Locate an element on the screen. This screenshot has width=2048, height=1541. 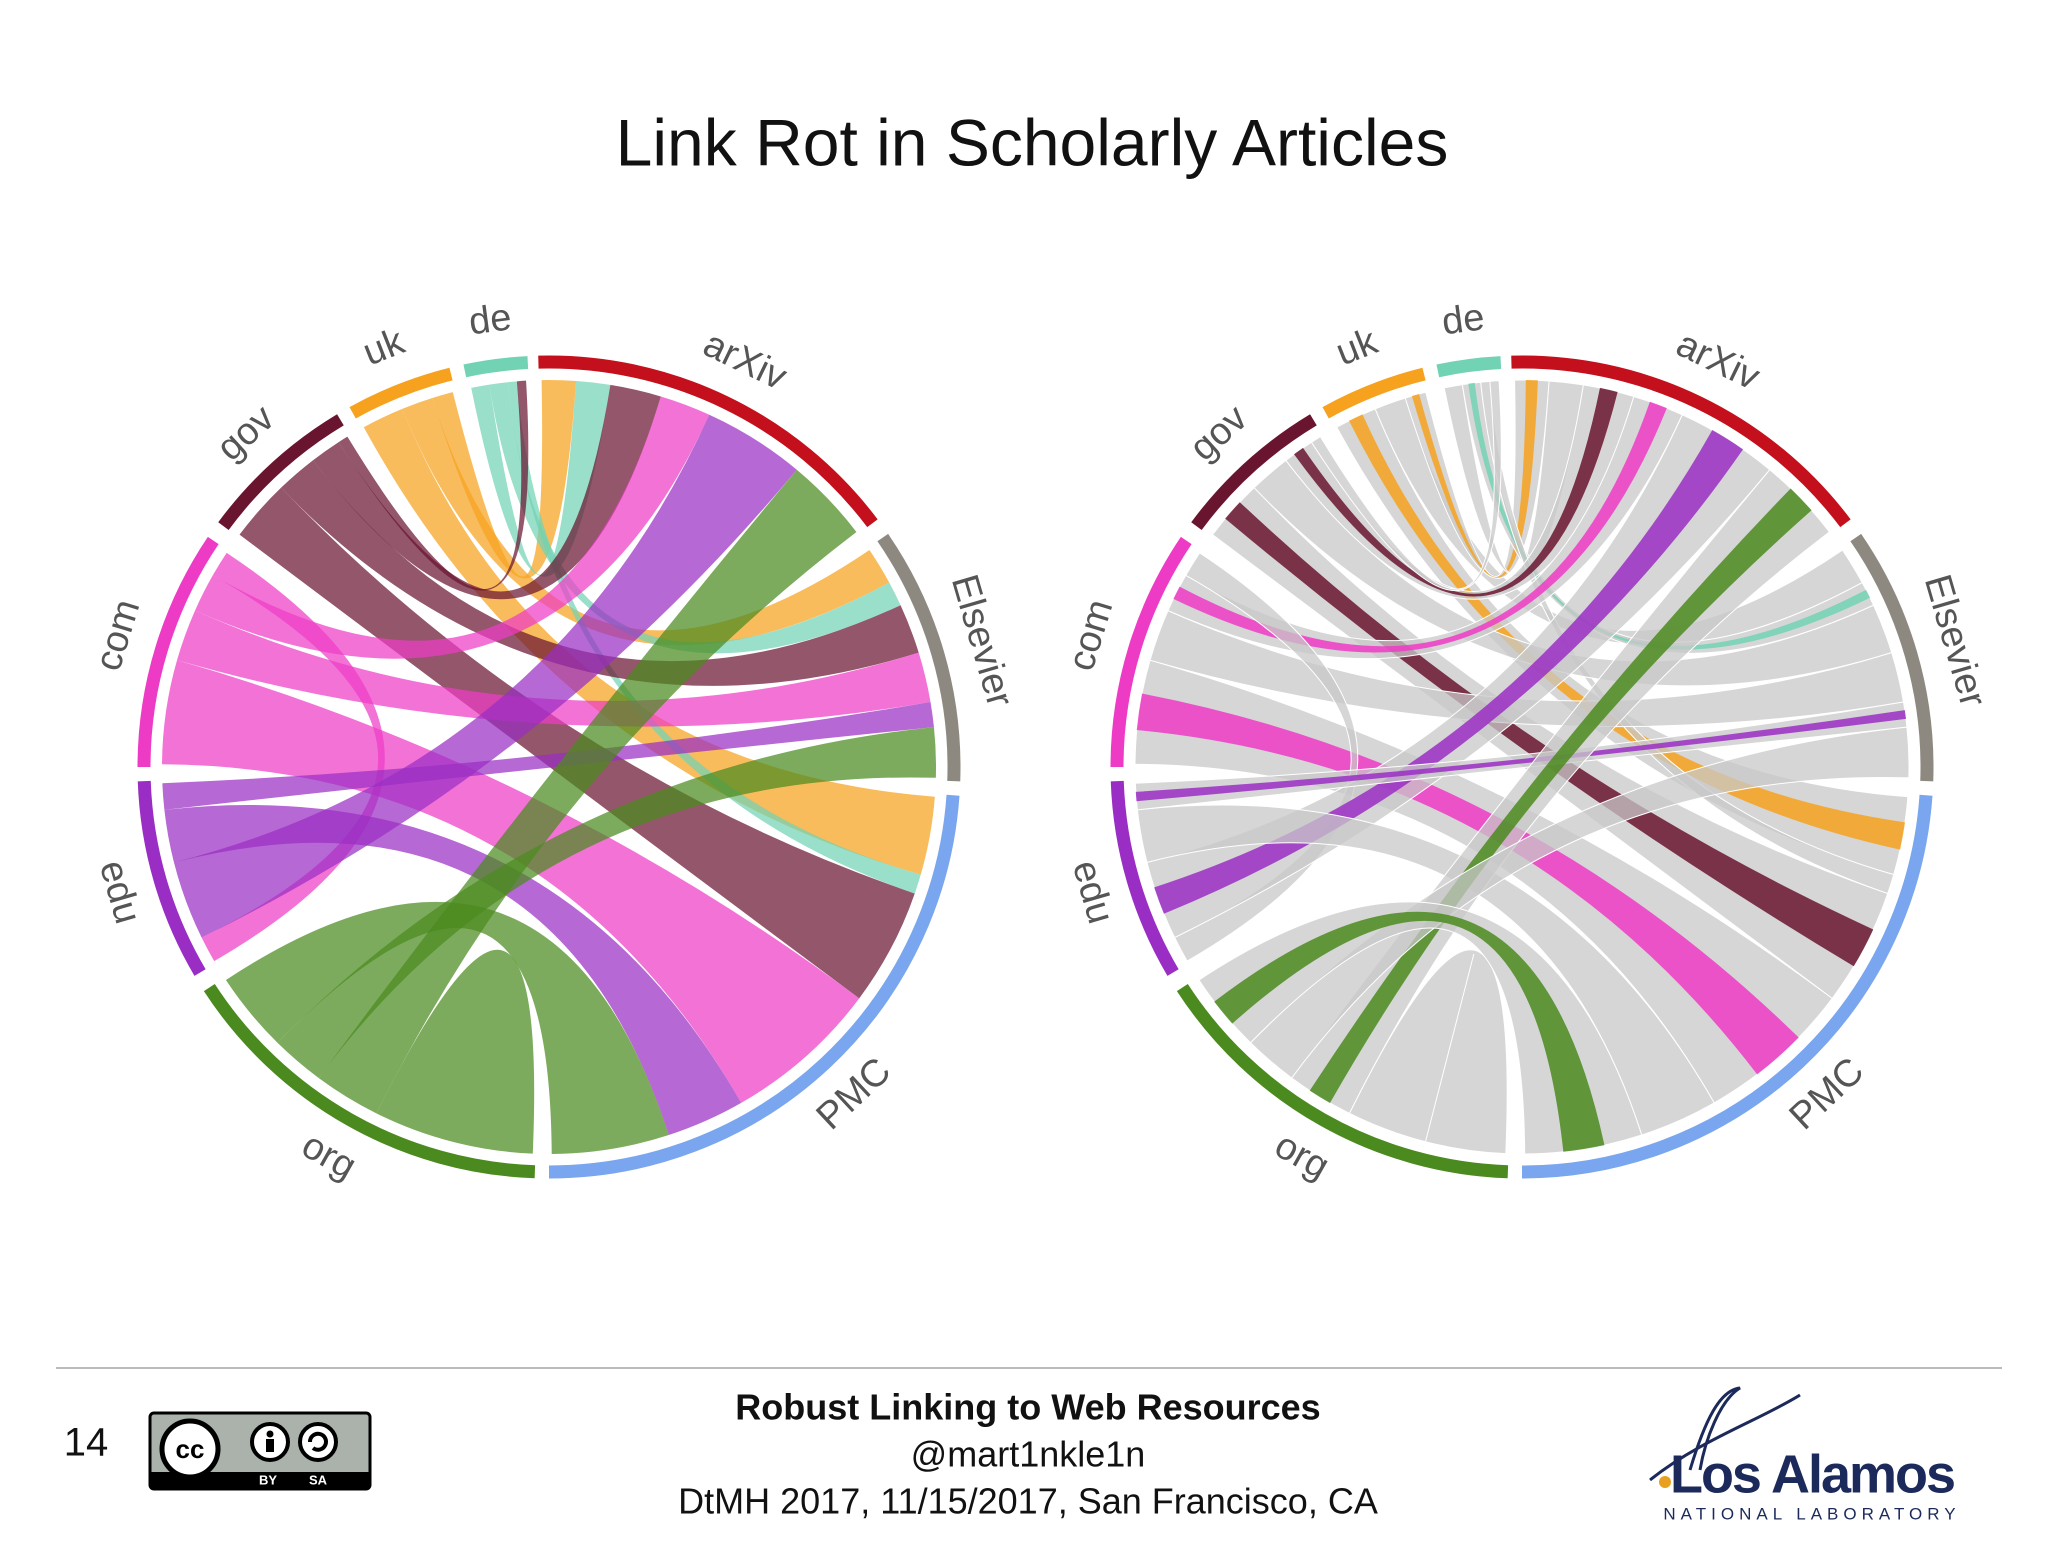
footer-title: Robust Linking to Web Resources is located at coordinates (1027, 1407).